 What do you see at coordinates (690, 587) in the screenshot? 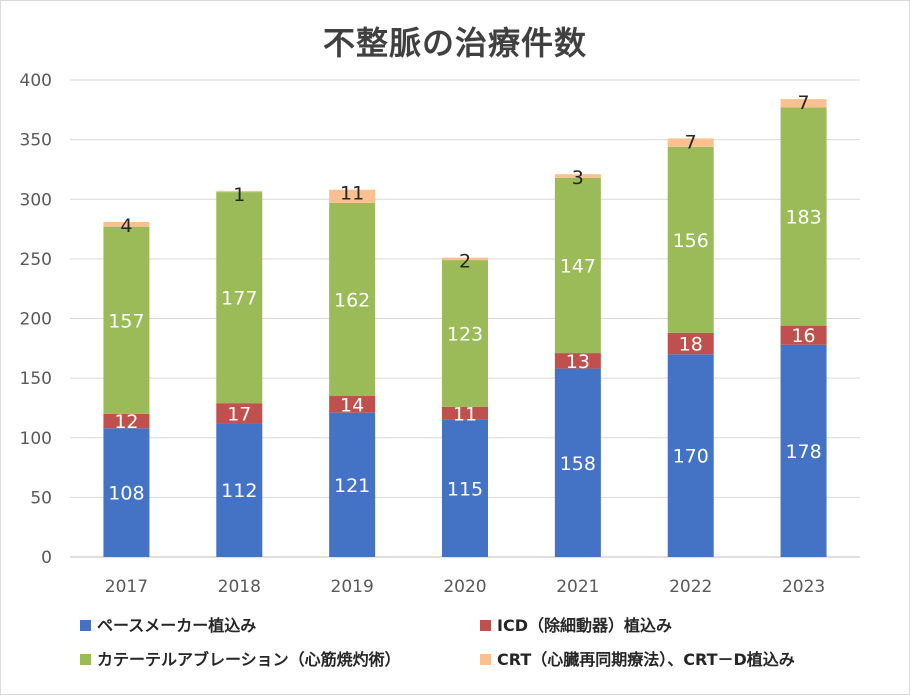
I see `x-tick-label: 2022` at bounding box center [690, 587].